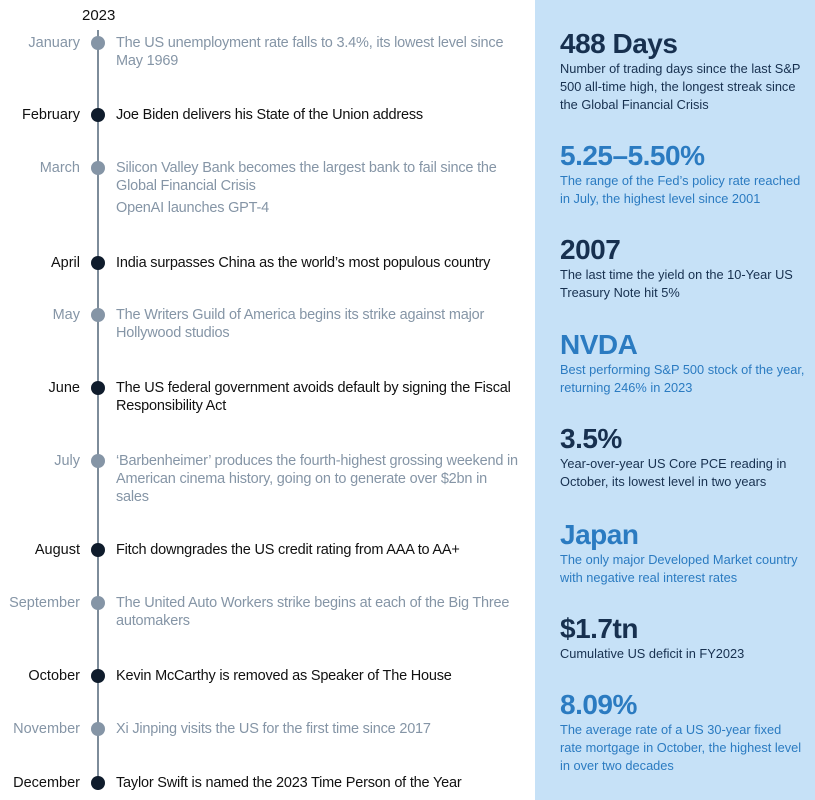 Image resolution: width=815 pixels, height=800 pixels. What do you see at coordinates (57, 550) in the screenshot?
I see `month-label: August` at bounding box center [57, 550].